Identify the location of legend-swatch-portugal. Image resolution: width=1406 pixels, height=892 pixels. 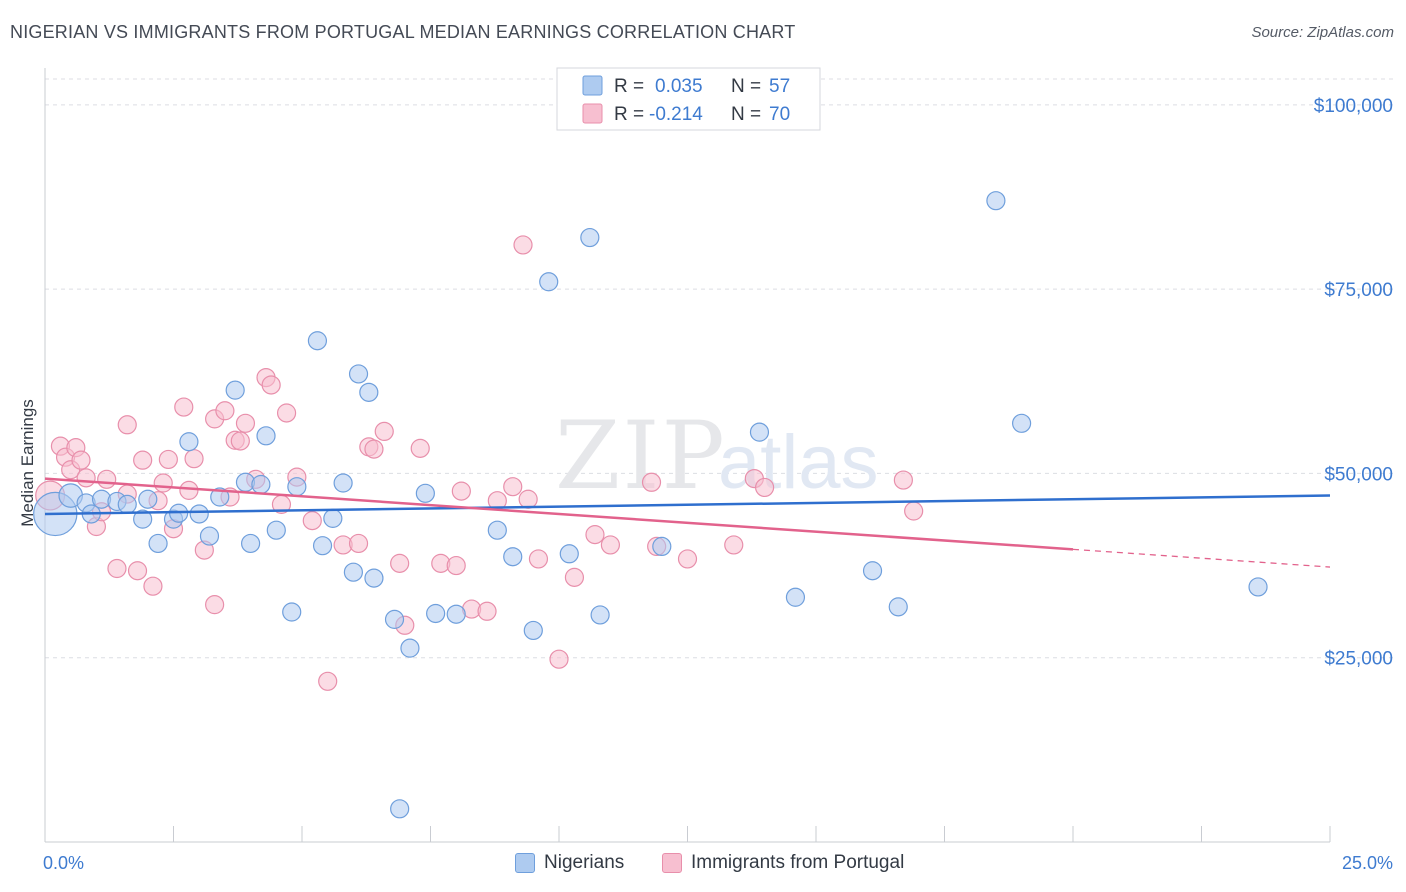
(672, 863).